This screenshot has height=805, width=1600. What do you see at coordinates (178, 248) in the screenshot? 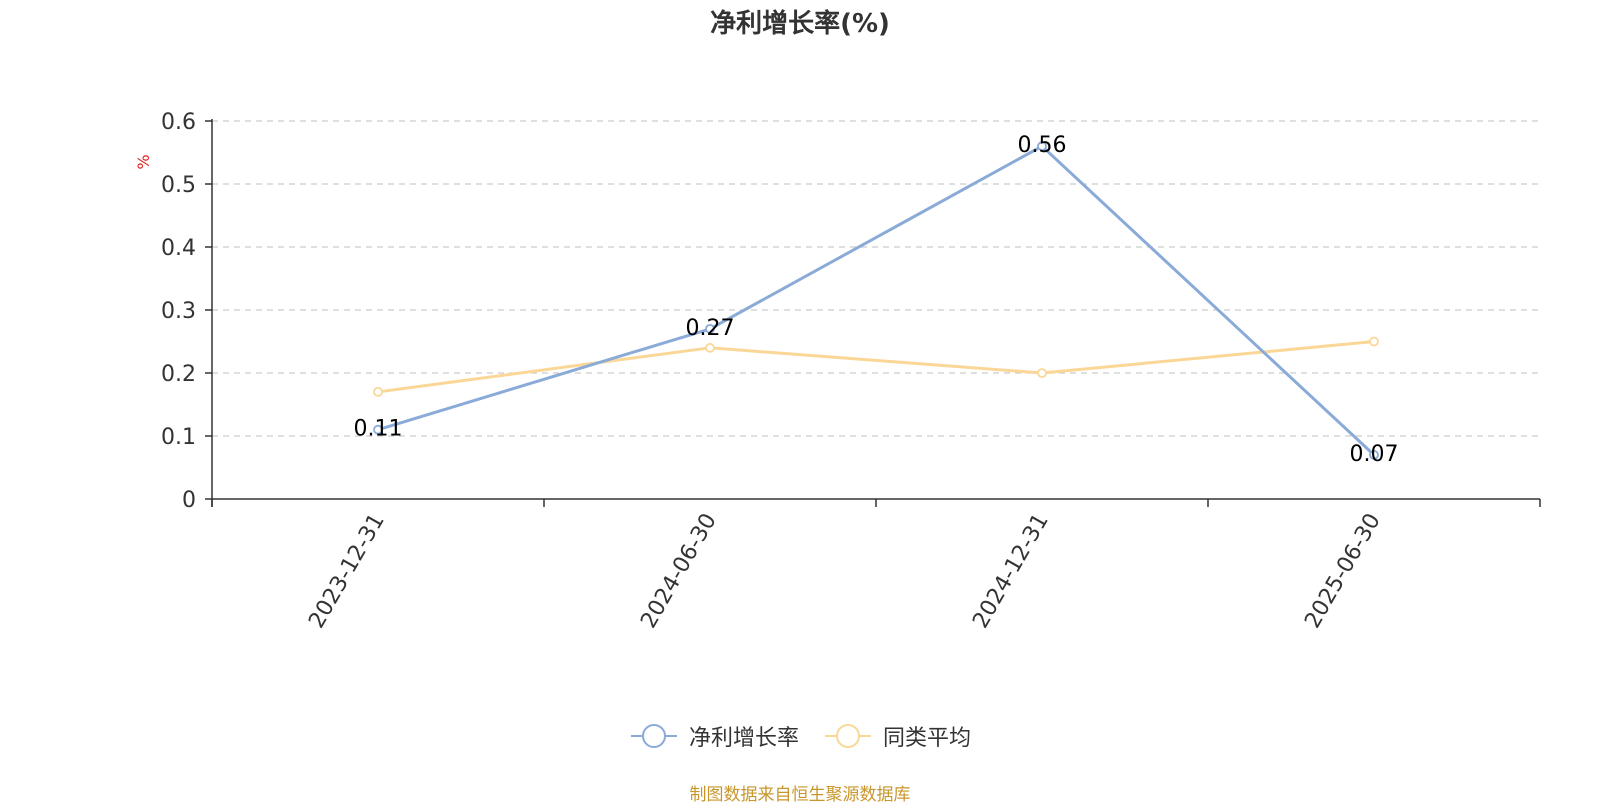
I see `y-tick-label: 0.4` at bounding box center [178, 248].